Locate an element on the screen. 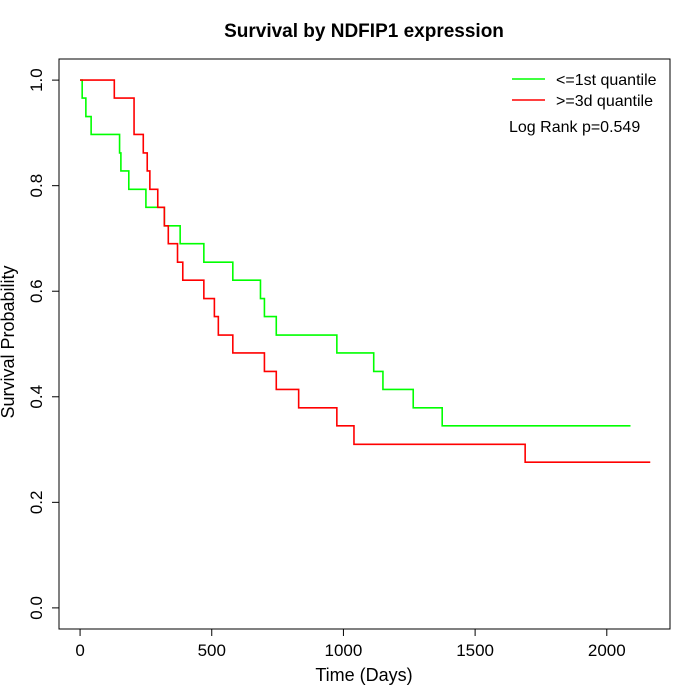  y-tick-label: 0.0 is located at coordinates (36, 608).